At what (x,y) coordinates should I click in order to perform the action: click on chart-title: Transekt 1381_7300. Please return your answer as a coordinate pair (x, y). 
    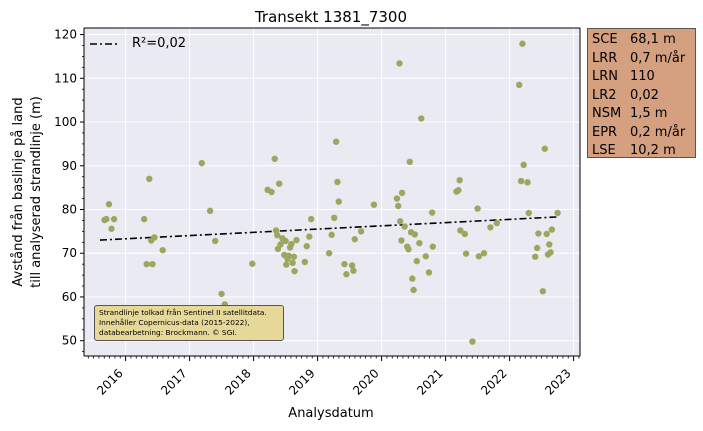
    Looking at the image, I should click on (330, 17).